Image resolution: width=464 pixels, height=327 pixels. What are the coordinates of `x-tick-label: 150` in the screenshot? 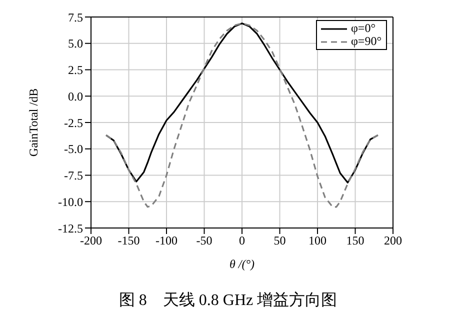 It's located at (355, 241).